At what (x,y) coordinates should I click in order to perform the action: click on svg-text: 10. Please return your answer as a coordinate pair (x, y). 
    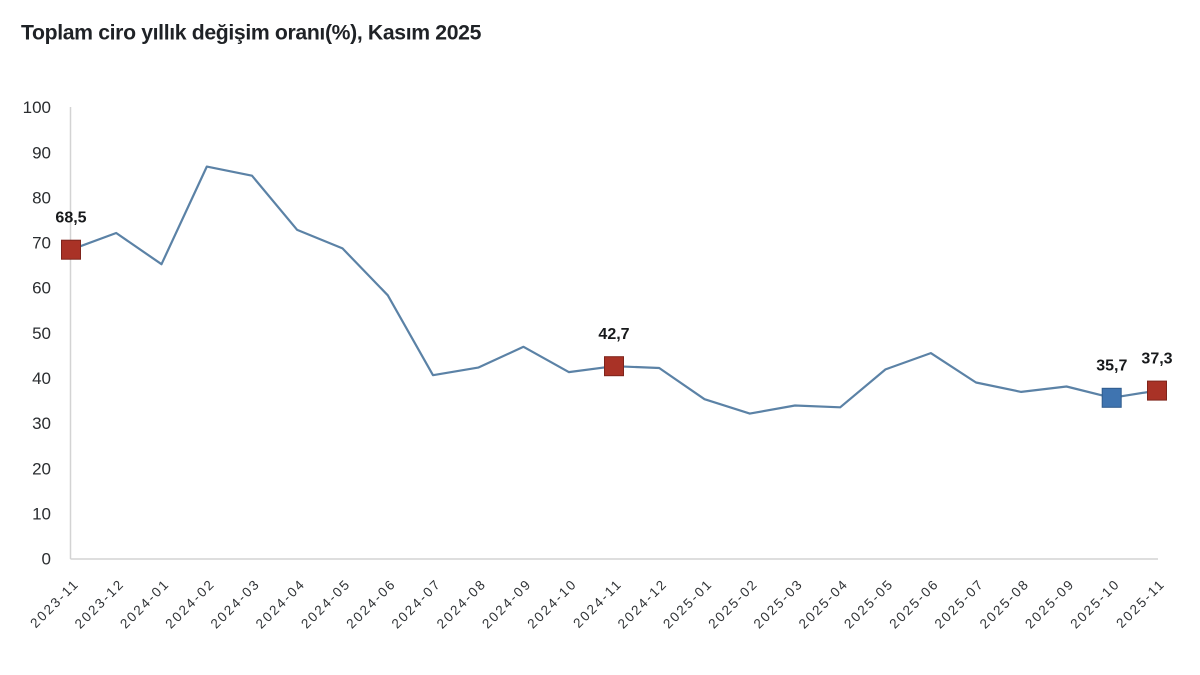
    Looking at the image, I should click on (41, 514).